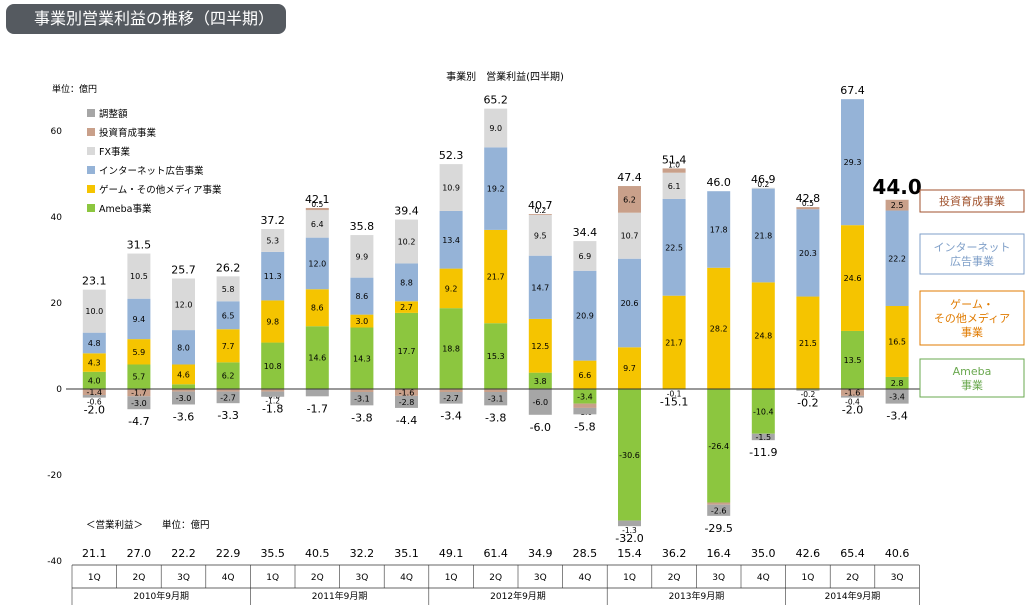  I want to click on total-negative-label: -0.2, so click(807, 403).